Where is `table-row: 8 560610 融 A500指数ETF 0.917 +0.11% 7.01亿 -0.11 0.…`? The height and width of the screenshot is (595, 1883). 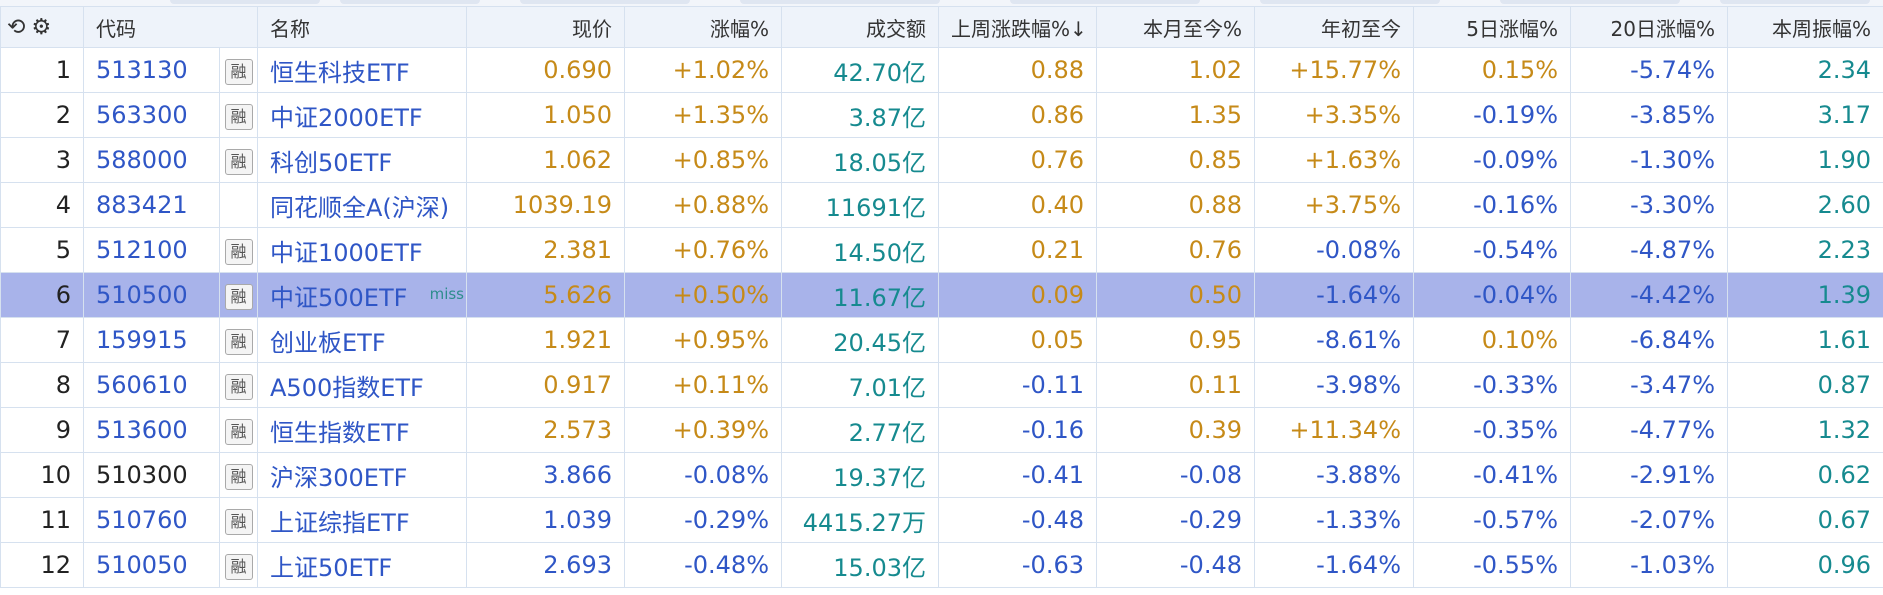 table-row: 8 560610 融 A500指数ETF 0.917 +0.11% 7.01亿 -0.11 0.… is located at coordinates (941, 385).